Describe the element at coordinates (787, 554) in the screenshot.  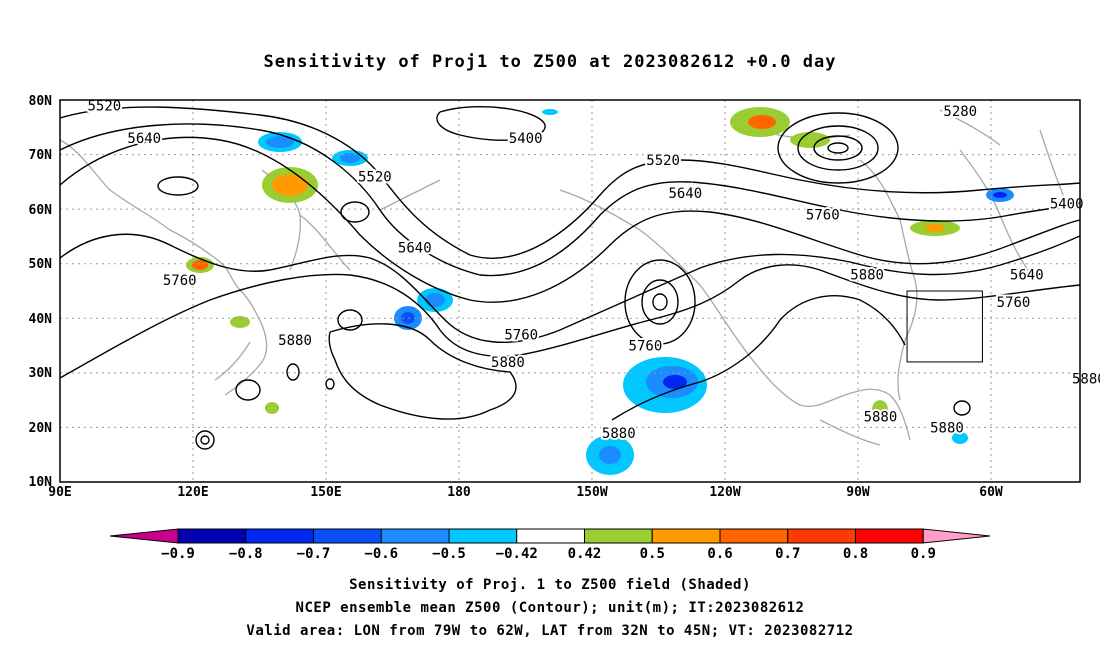
I see `colorbar-label: 0.7` at that location.